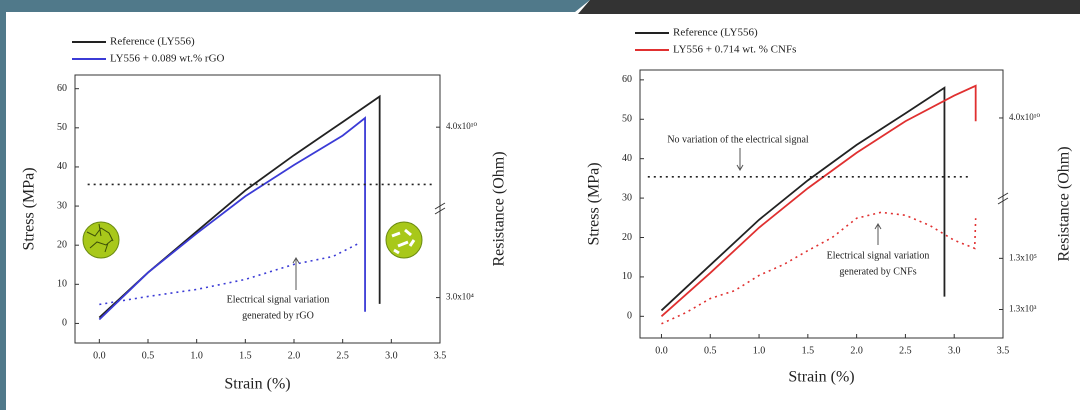 This screenshot has height=410, width=1080. What do you see at coordinates (738, 139) in the screenshot?
I see `annotation: No variation of the electrical signal` at bounding box center [738, 139].